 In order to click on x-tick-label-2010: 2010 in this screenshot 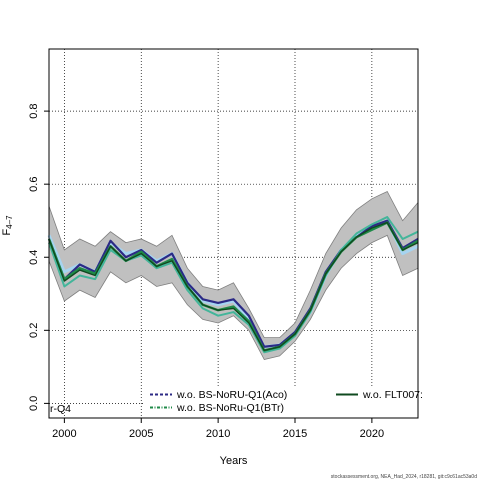, I will do `click(218, 434)`.